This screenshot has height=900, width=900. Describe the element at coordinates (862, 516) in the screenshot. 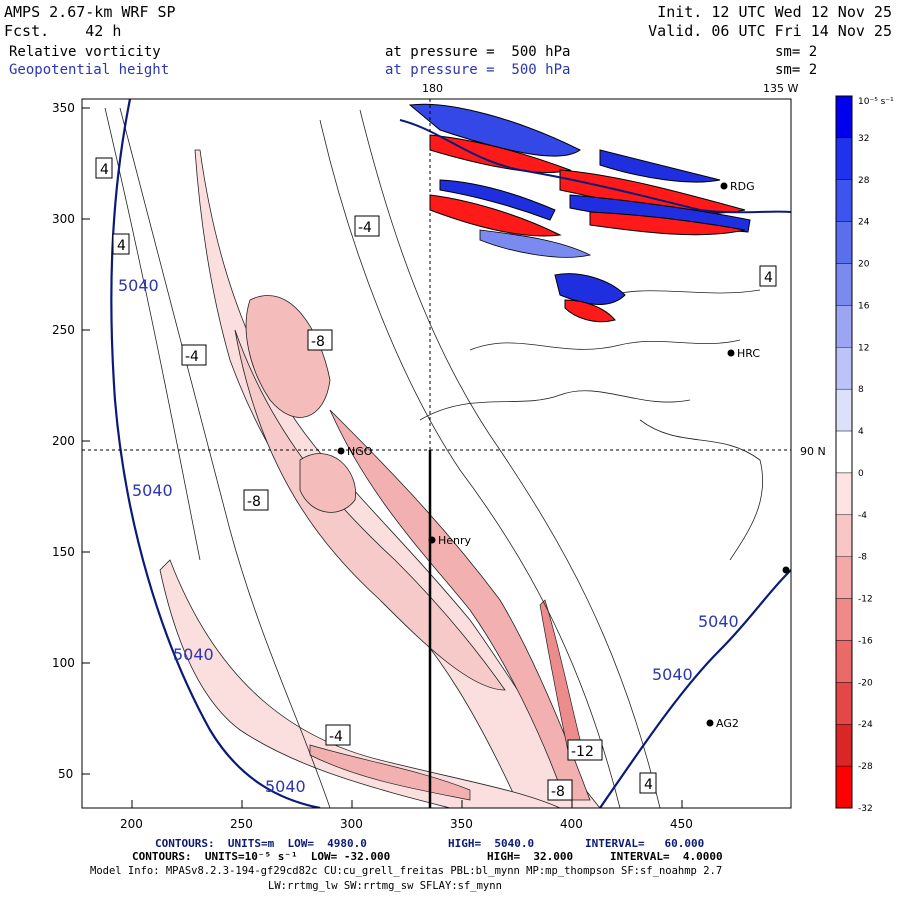

I see `colorbar-label: -4` at that location.